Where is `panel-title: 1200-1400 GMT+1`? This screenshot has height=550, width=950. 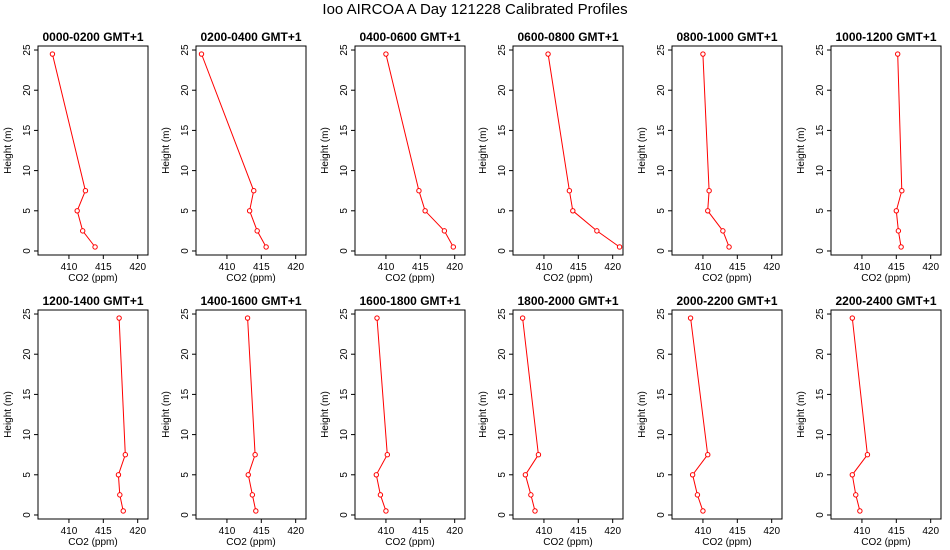 panel-title: 1200-1400 GMT+1 is located at coordinates (92, 301).